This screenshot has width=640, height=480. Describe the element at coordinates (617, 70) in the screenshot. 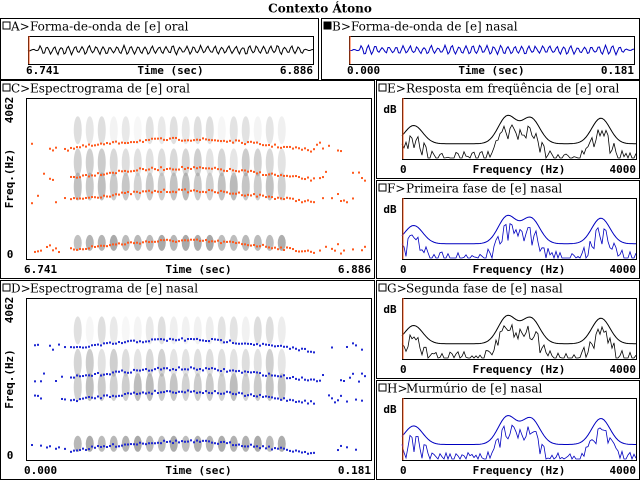

I see `x-end-label: 0.181` at that location.